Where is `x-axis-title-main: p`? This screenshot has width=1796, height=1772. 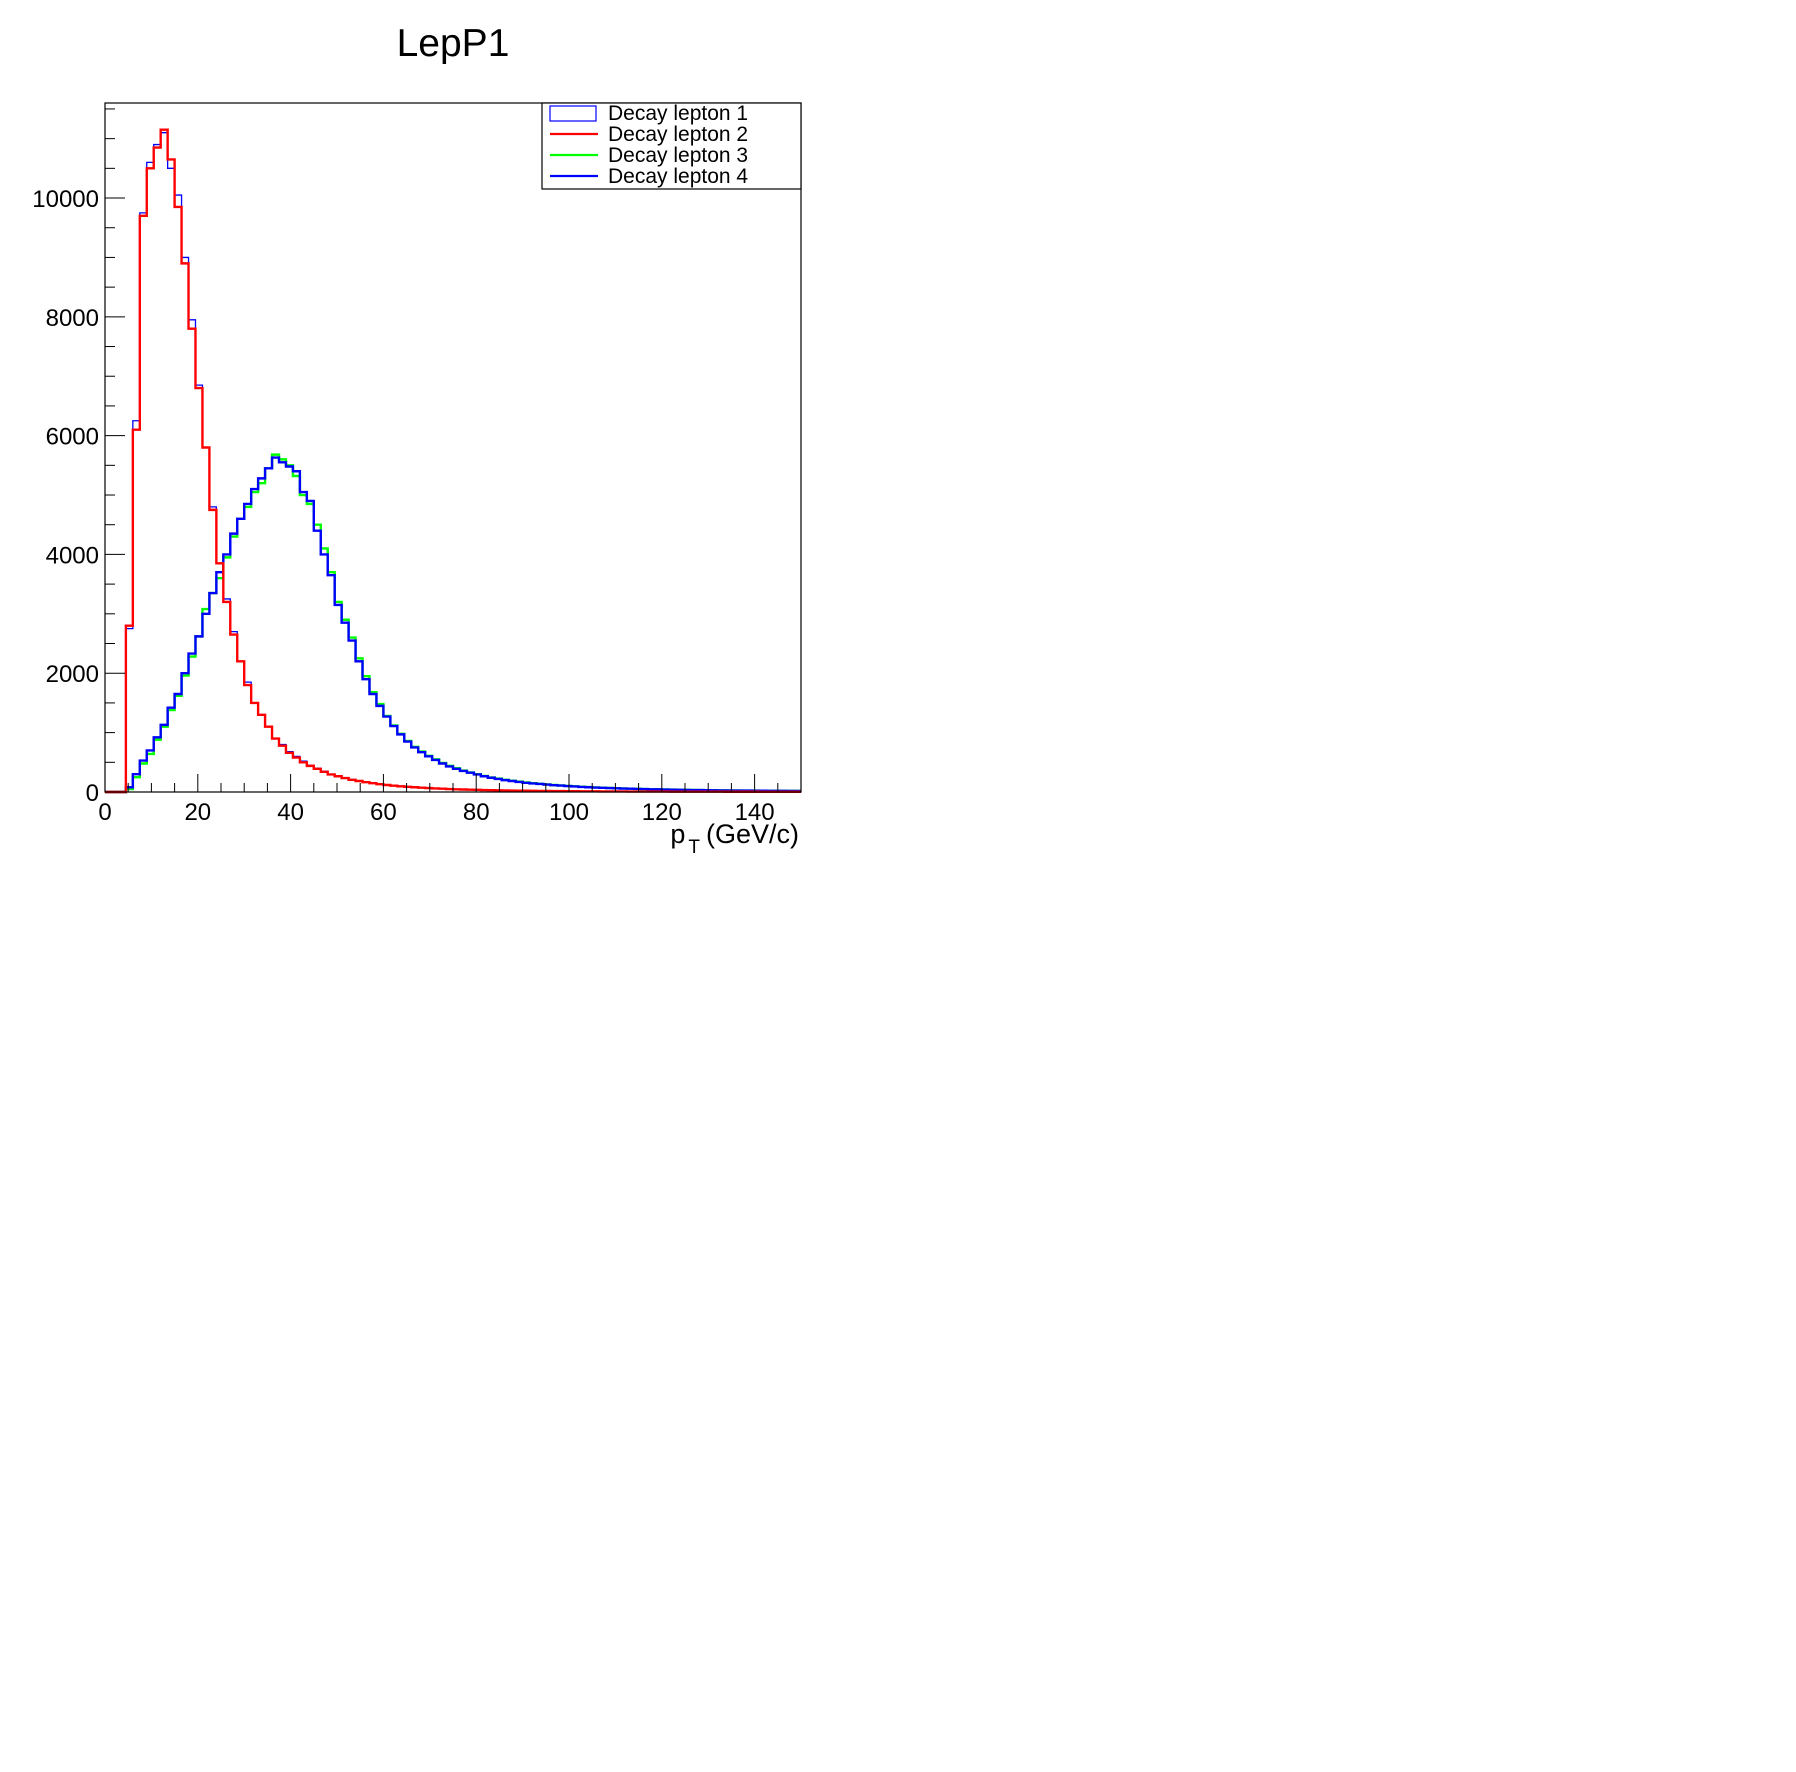 x-axis-title-main: p is located at coordinates (677, 834).